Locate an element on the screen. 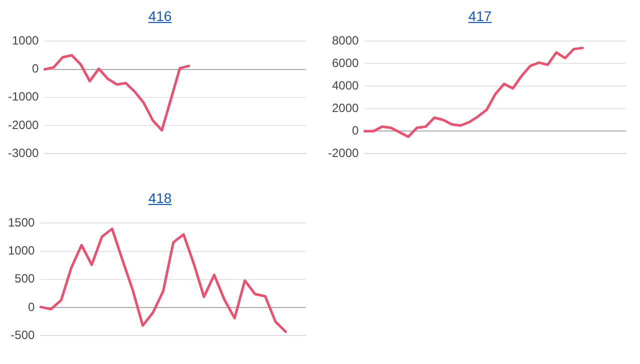  y-tick-label: 500 is located at coordinates (25, 279).